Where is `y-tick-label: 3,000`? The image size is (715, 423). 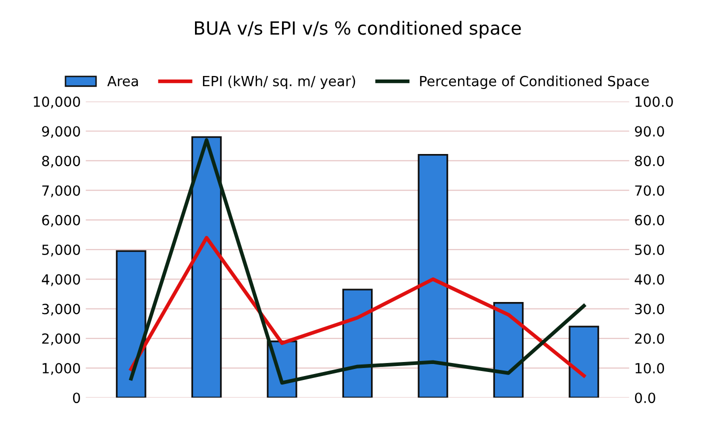
y-tick-label: 3,000 is located at coordinates (61, 310).